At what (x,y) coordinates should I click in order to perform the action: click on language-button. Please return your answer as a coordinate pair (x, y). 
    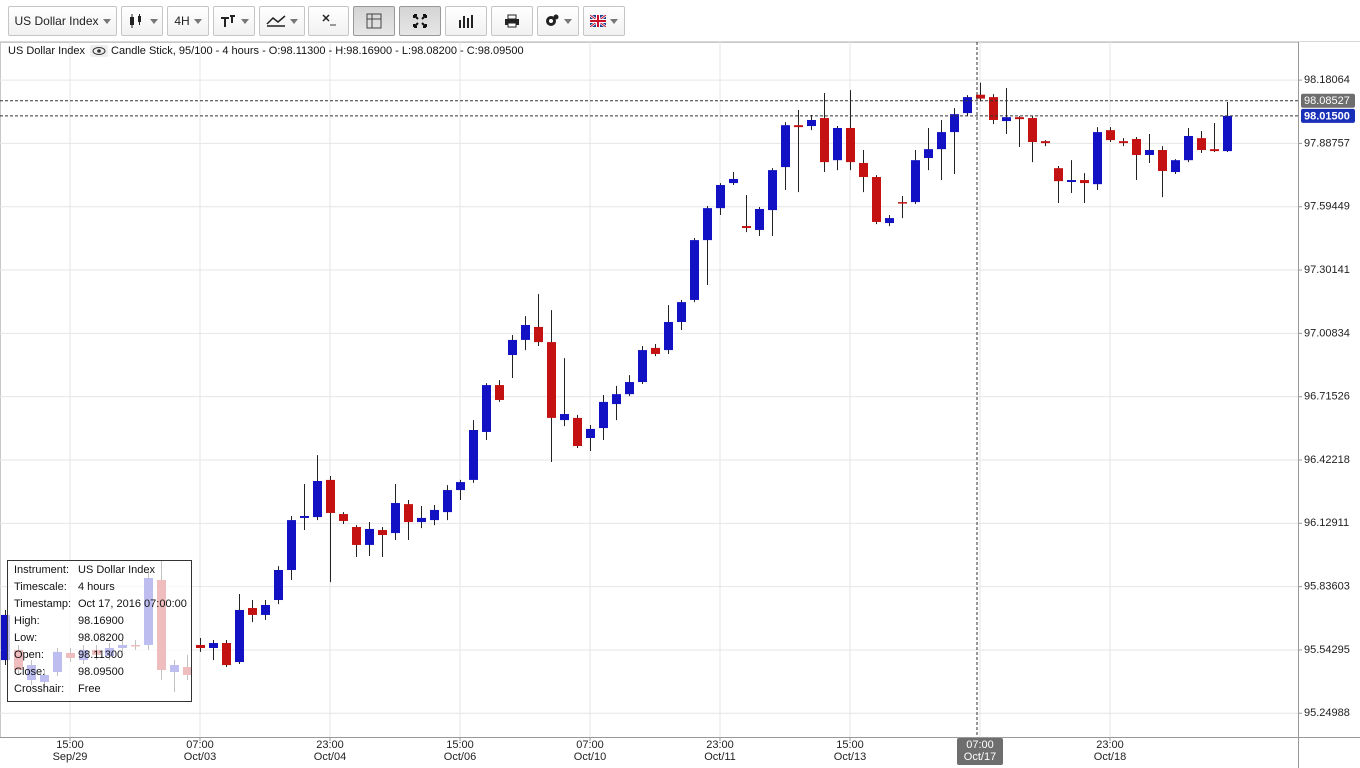
    Looking at the image, I should click on (604, 21).